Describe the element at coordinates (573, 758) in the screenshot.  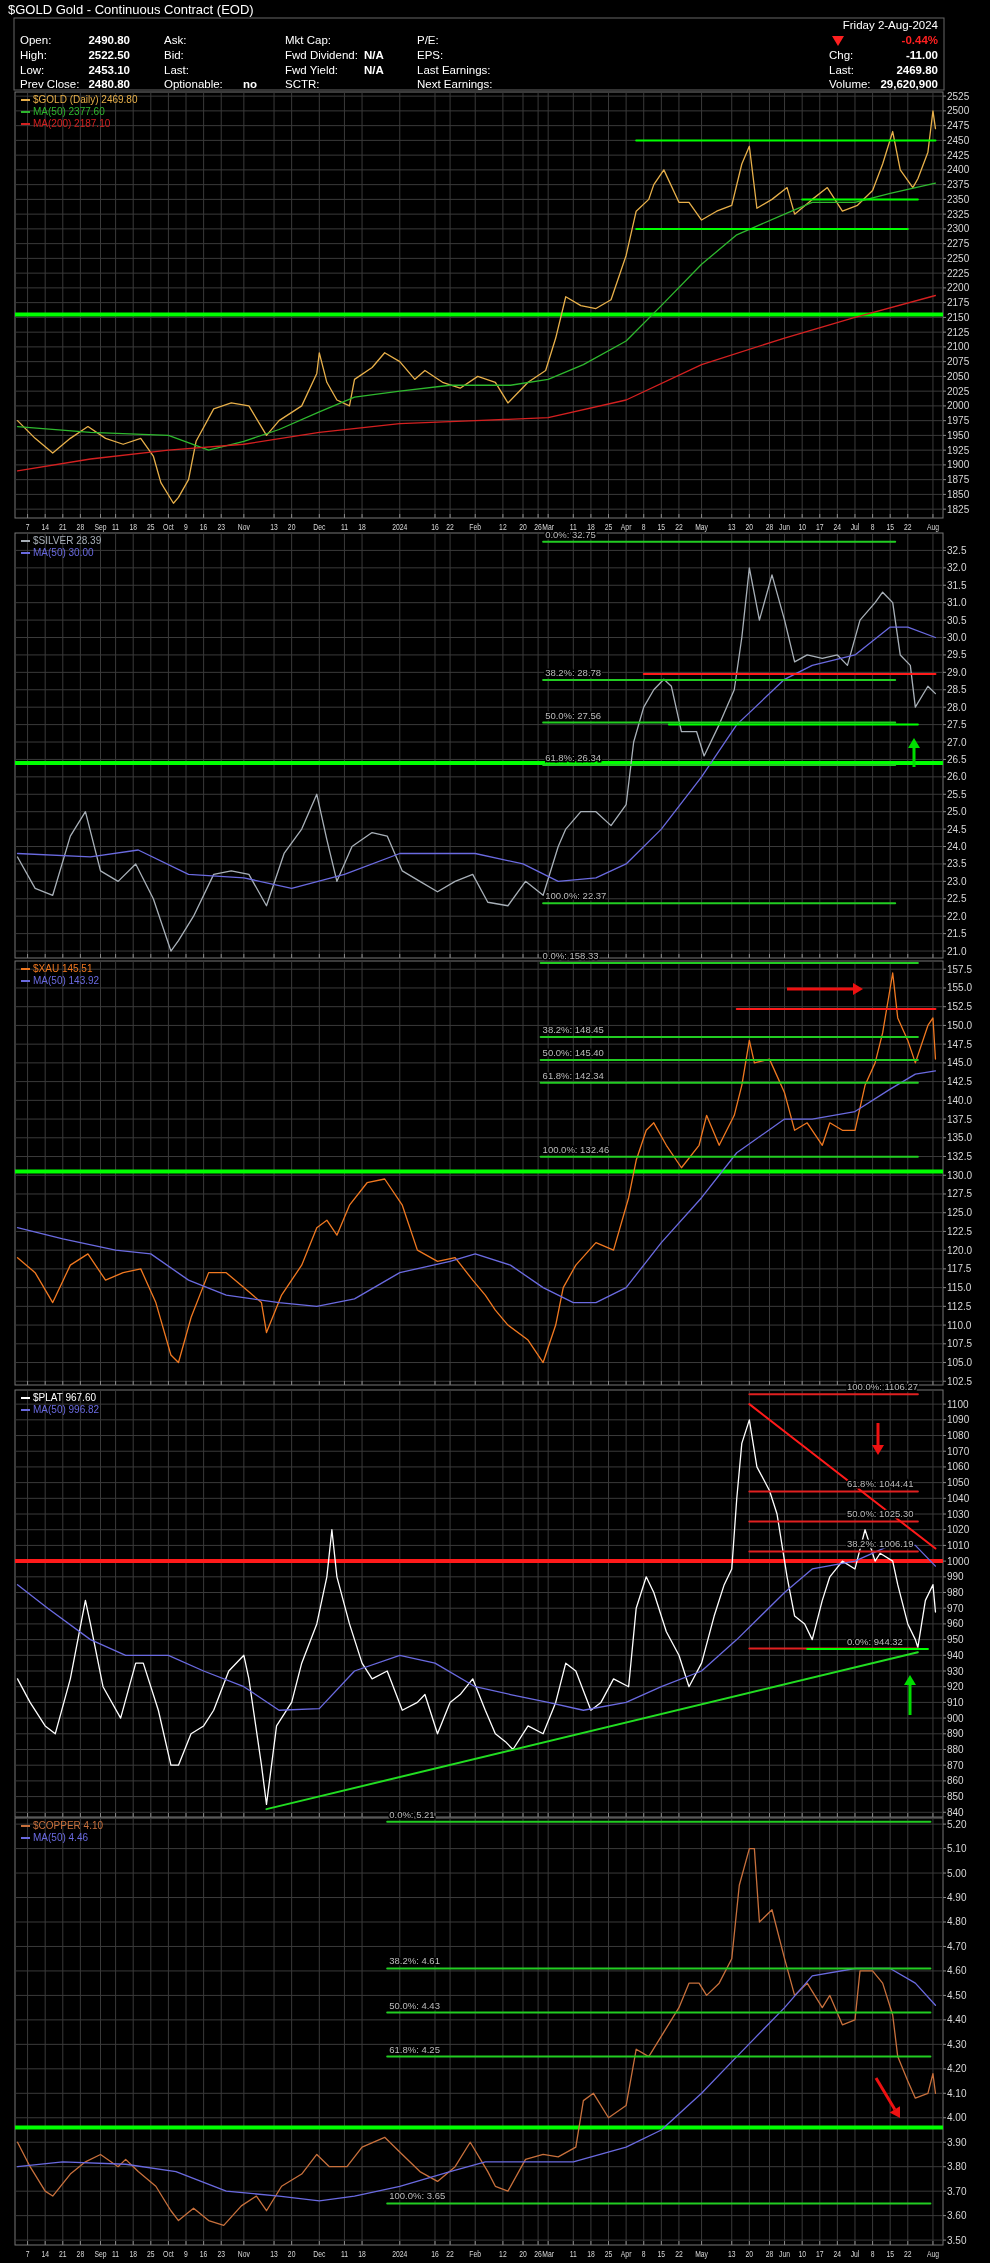
I see `annotation: 61.8%: 26.34` at that location.